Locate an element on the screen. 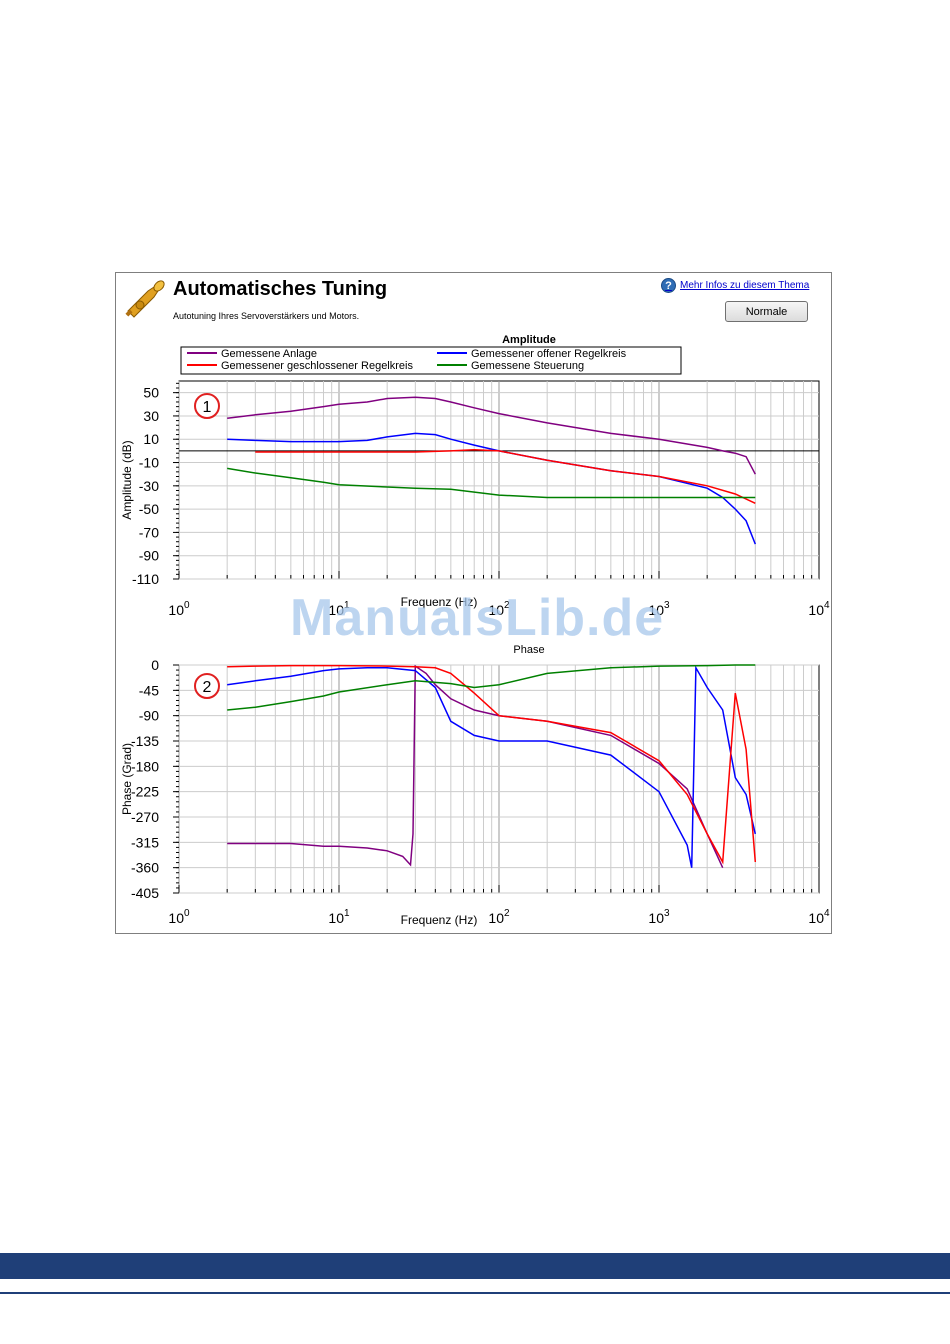 This screenshot has width=950, height=1344. y-axis-label: Phase (Grad) is located at coordinates (127, 779).